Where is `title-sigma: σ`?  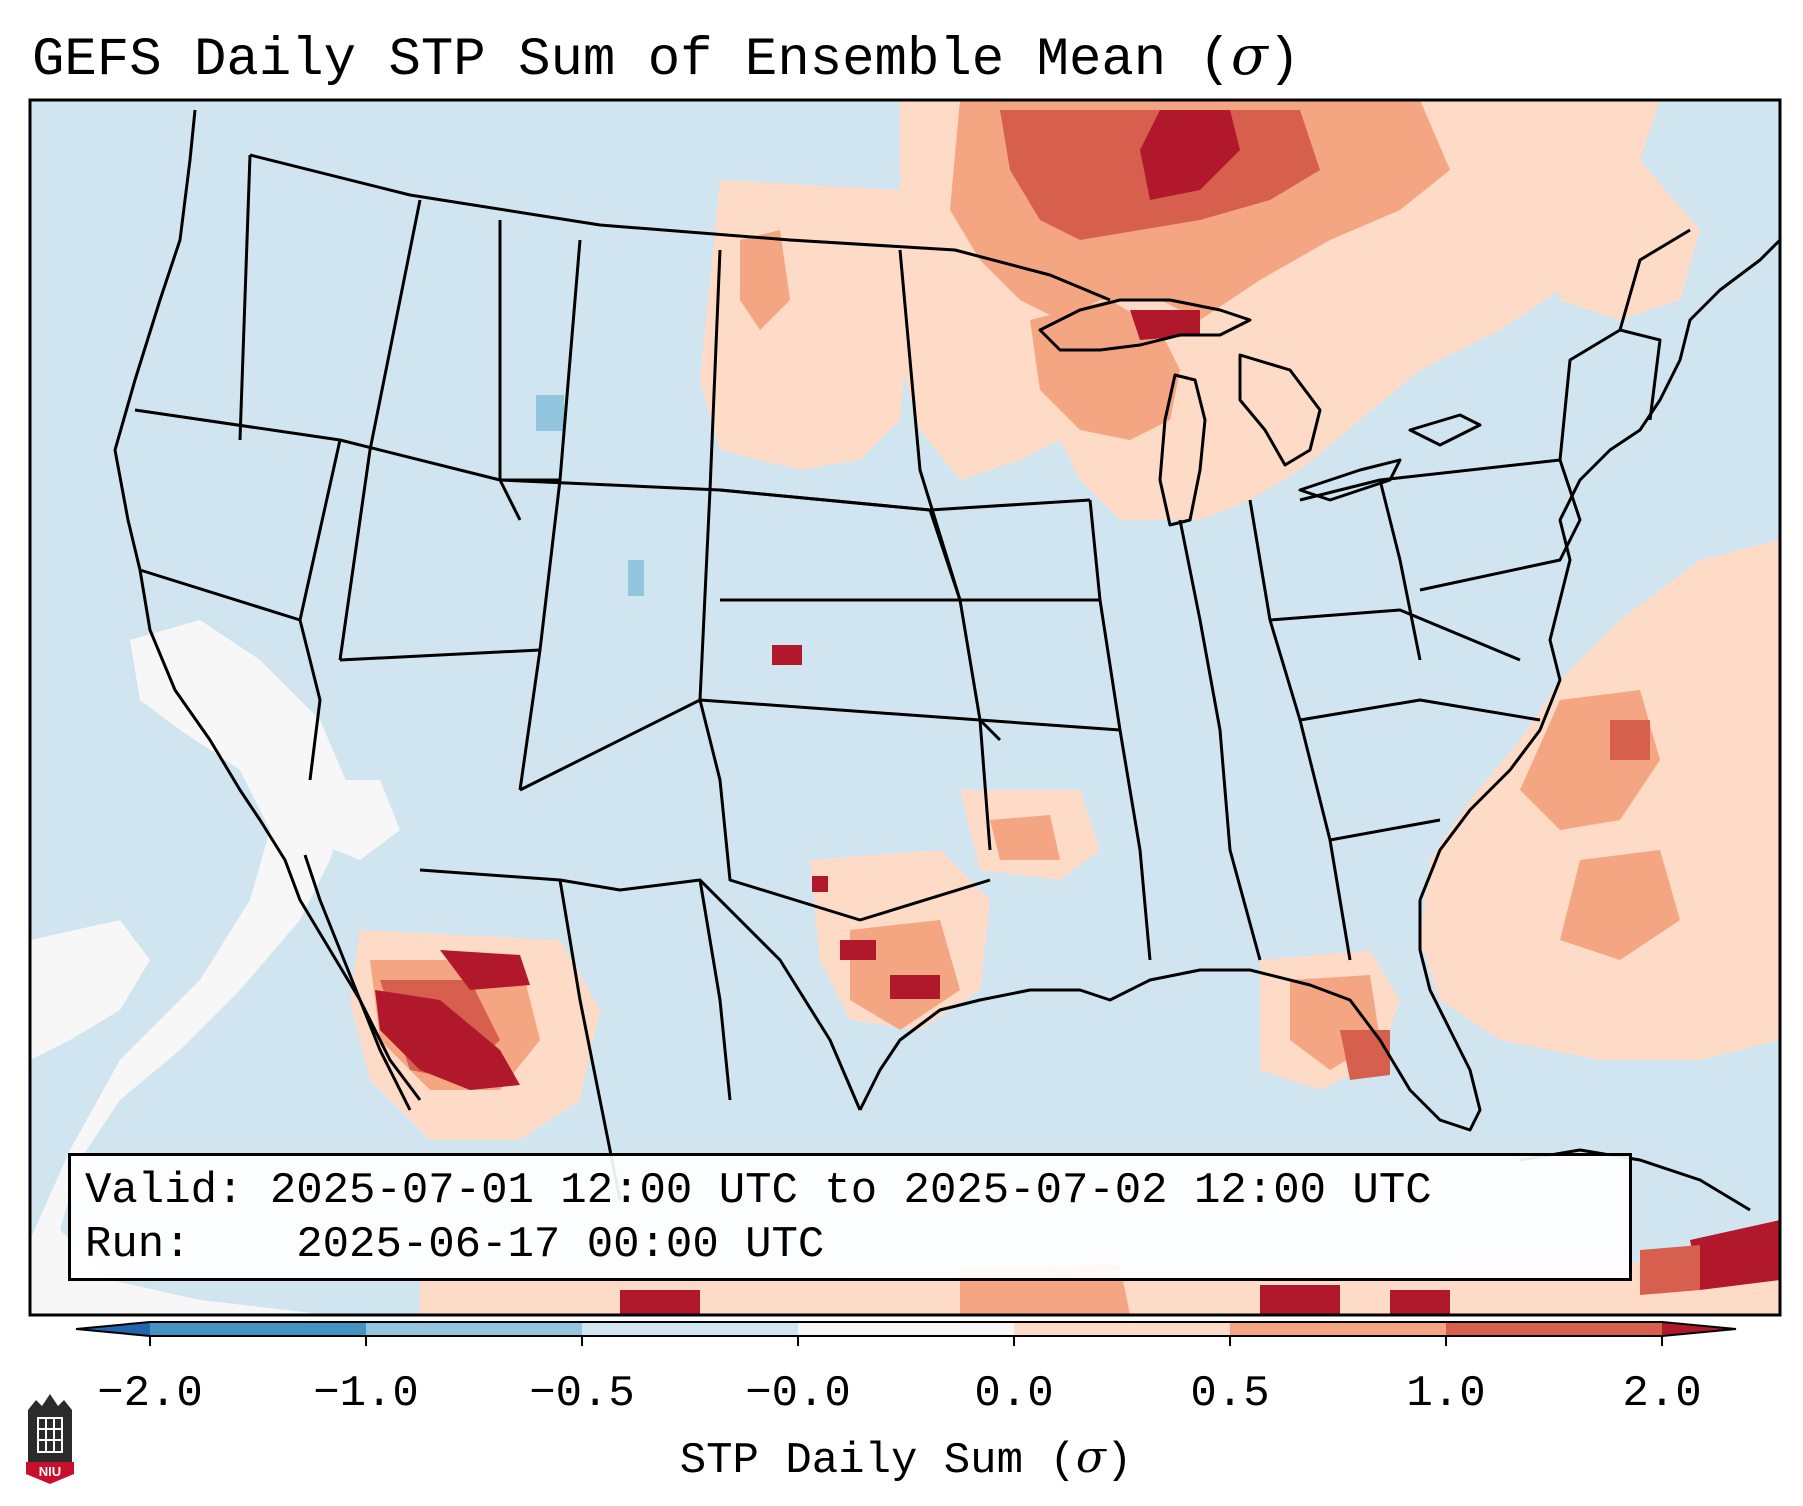
title-sigma: σ is located at coordinates (1249, 55).